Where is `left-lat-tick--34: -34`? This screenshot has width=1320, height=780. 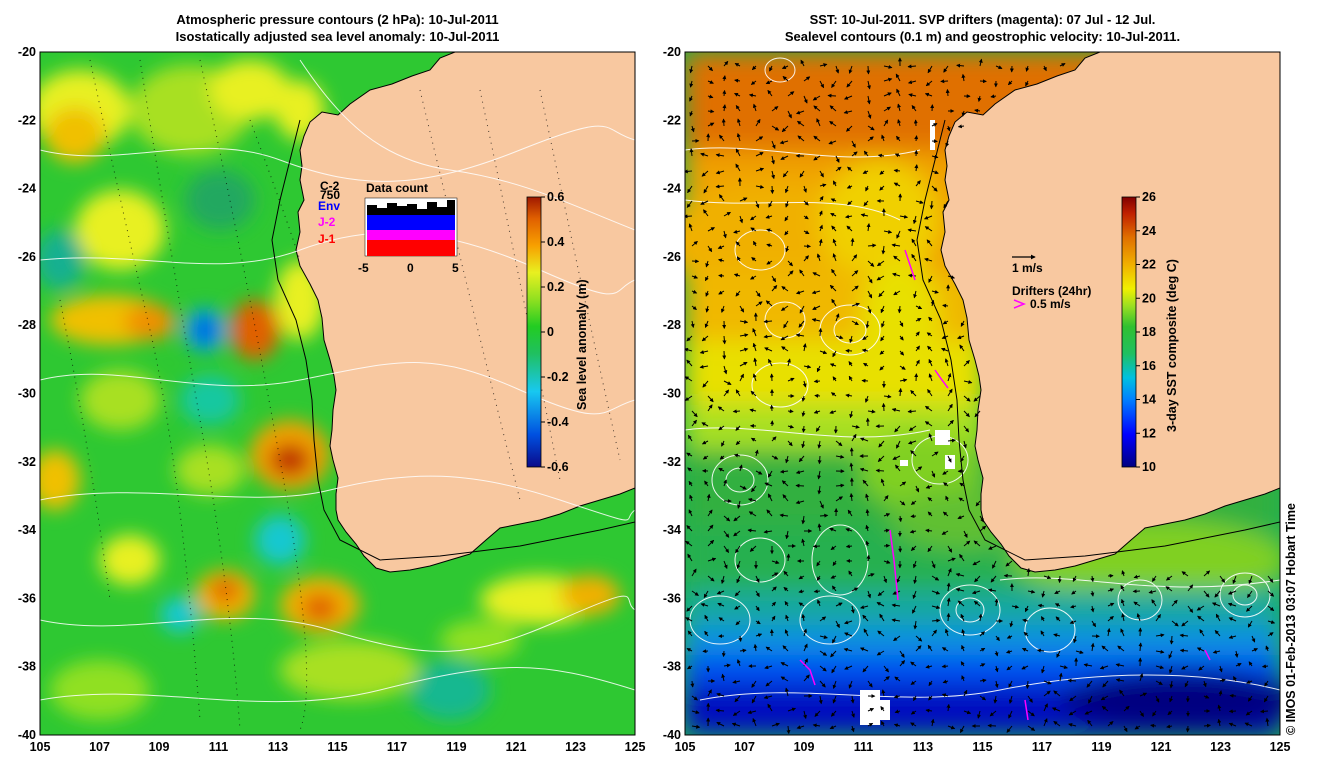 left-lat-tick--34: -34 is located at coordinates (27, 530).